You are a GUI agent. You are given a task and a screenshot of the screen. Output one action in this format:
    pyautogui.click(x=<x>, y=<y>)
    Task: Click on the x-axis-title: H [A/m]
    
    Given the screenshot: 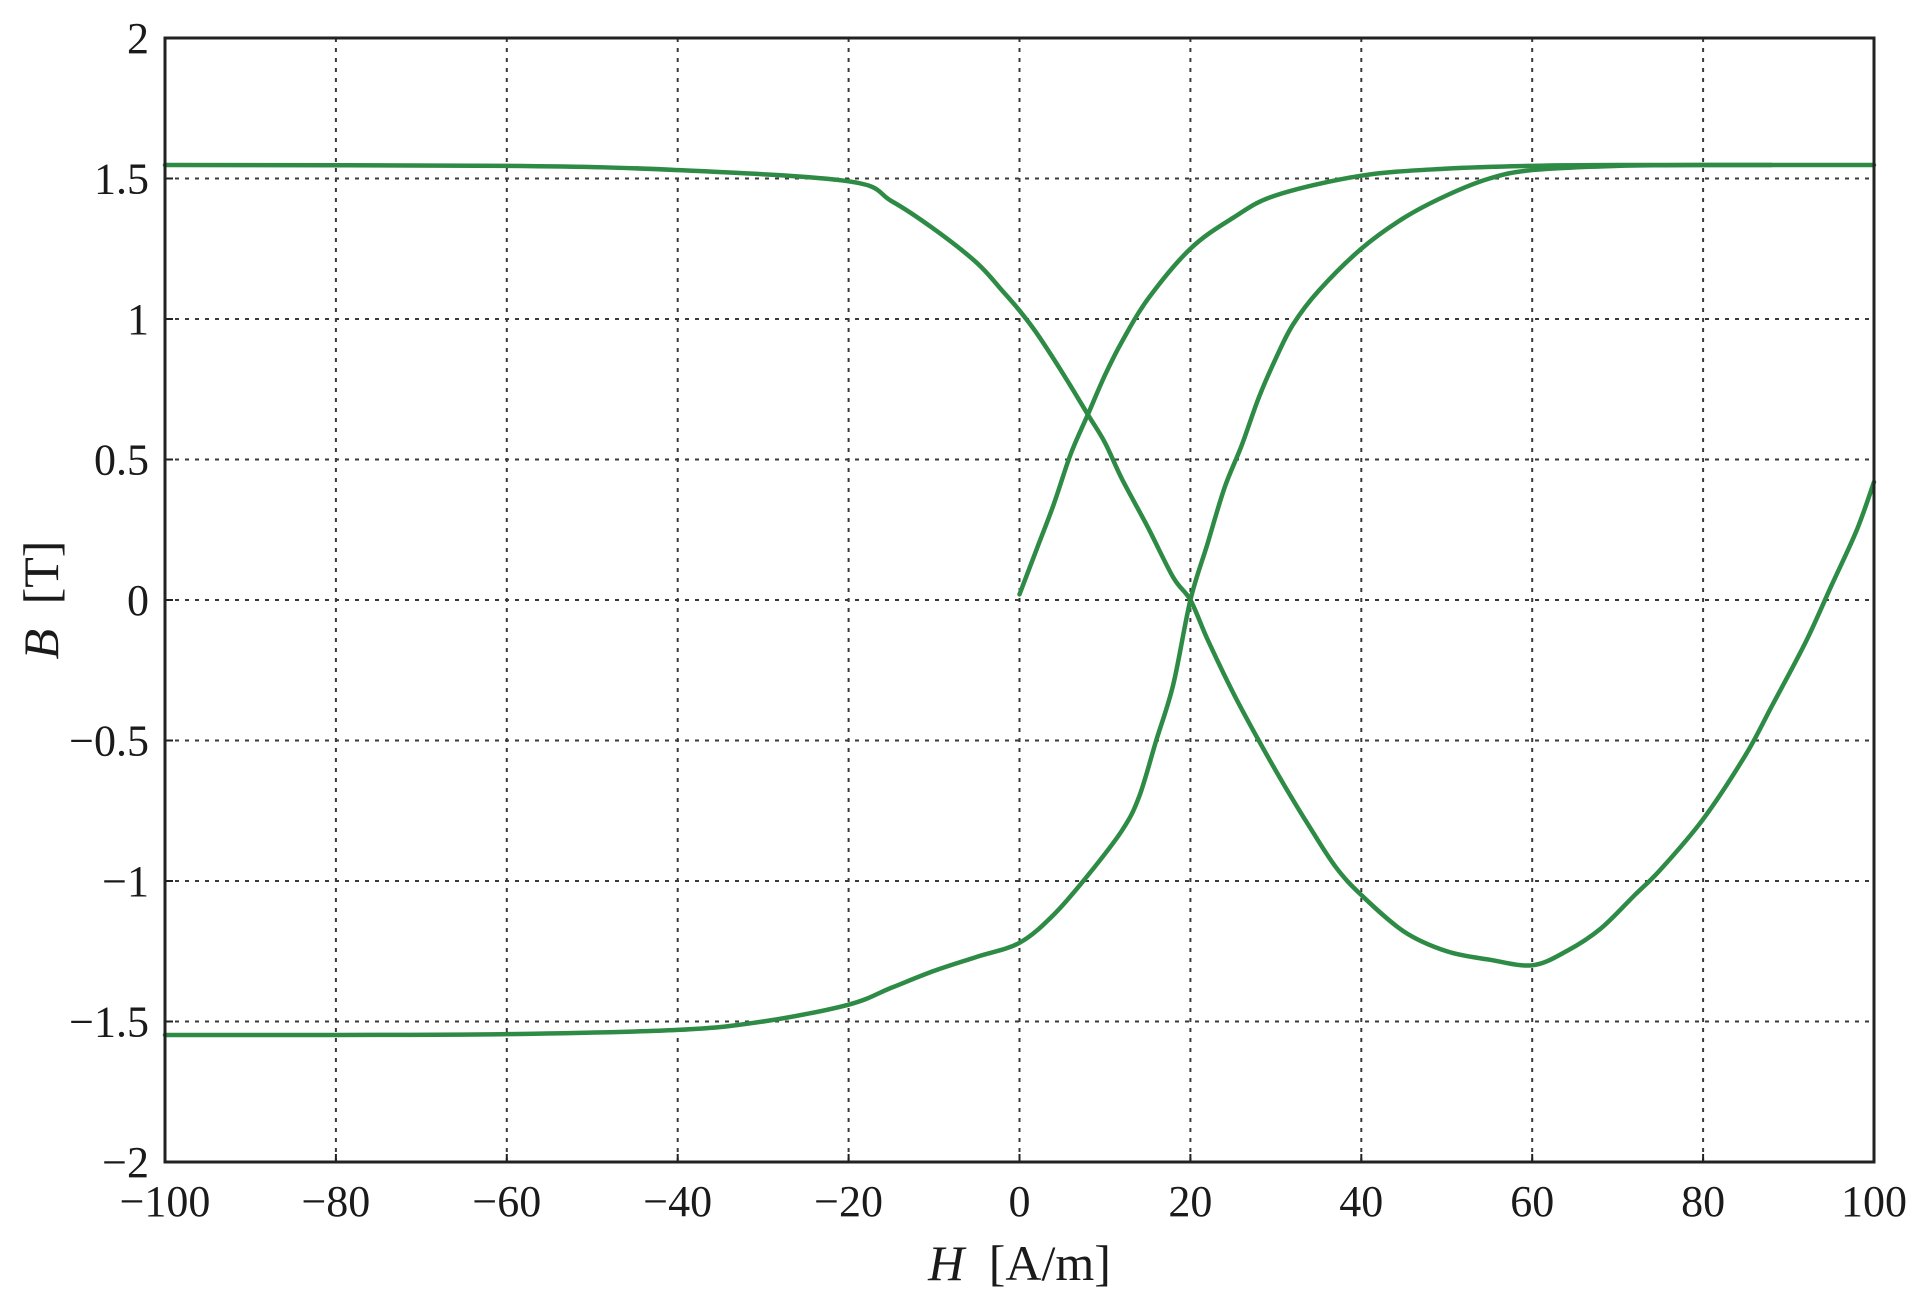 What is the action you would take?
    pyautogui.click(x=1019, y=1263)
    